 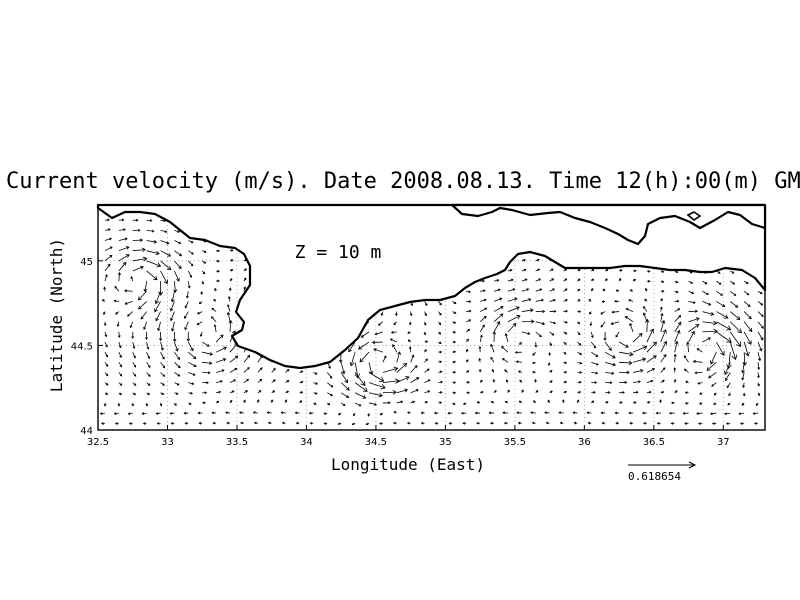 I want to click on y-tick-labels: 44 44.5 45, so click(x=87, y=347).